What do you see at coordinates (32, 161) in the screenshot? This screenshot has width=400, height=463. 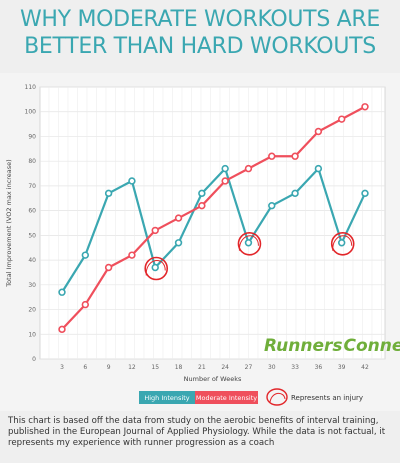 I see `y-tick-label: 80` at bounding box center [32, 161].